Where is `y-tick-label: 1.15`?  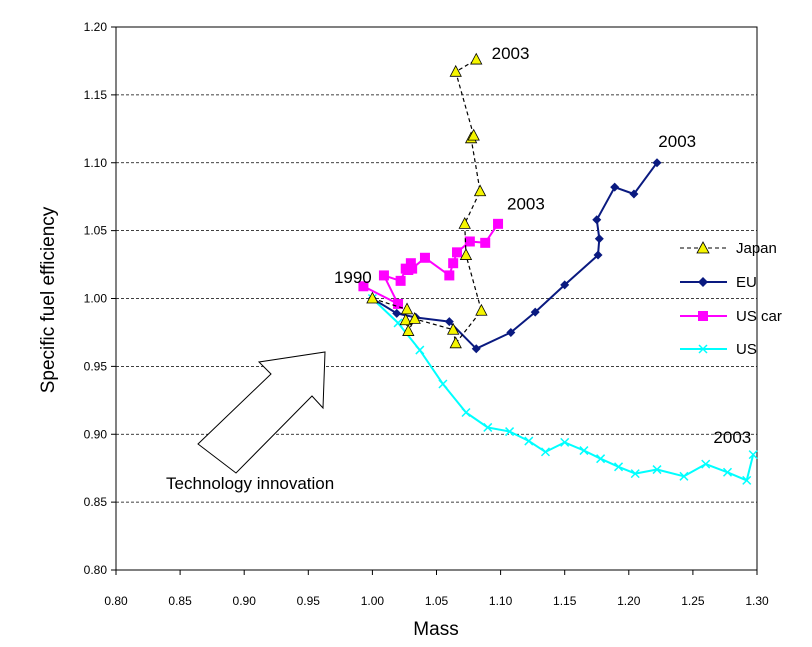
y-tick-label: 1.15 is located at coordinates (96, 95).